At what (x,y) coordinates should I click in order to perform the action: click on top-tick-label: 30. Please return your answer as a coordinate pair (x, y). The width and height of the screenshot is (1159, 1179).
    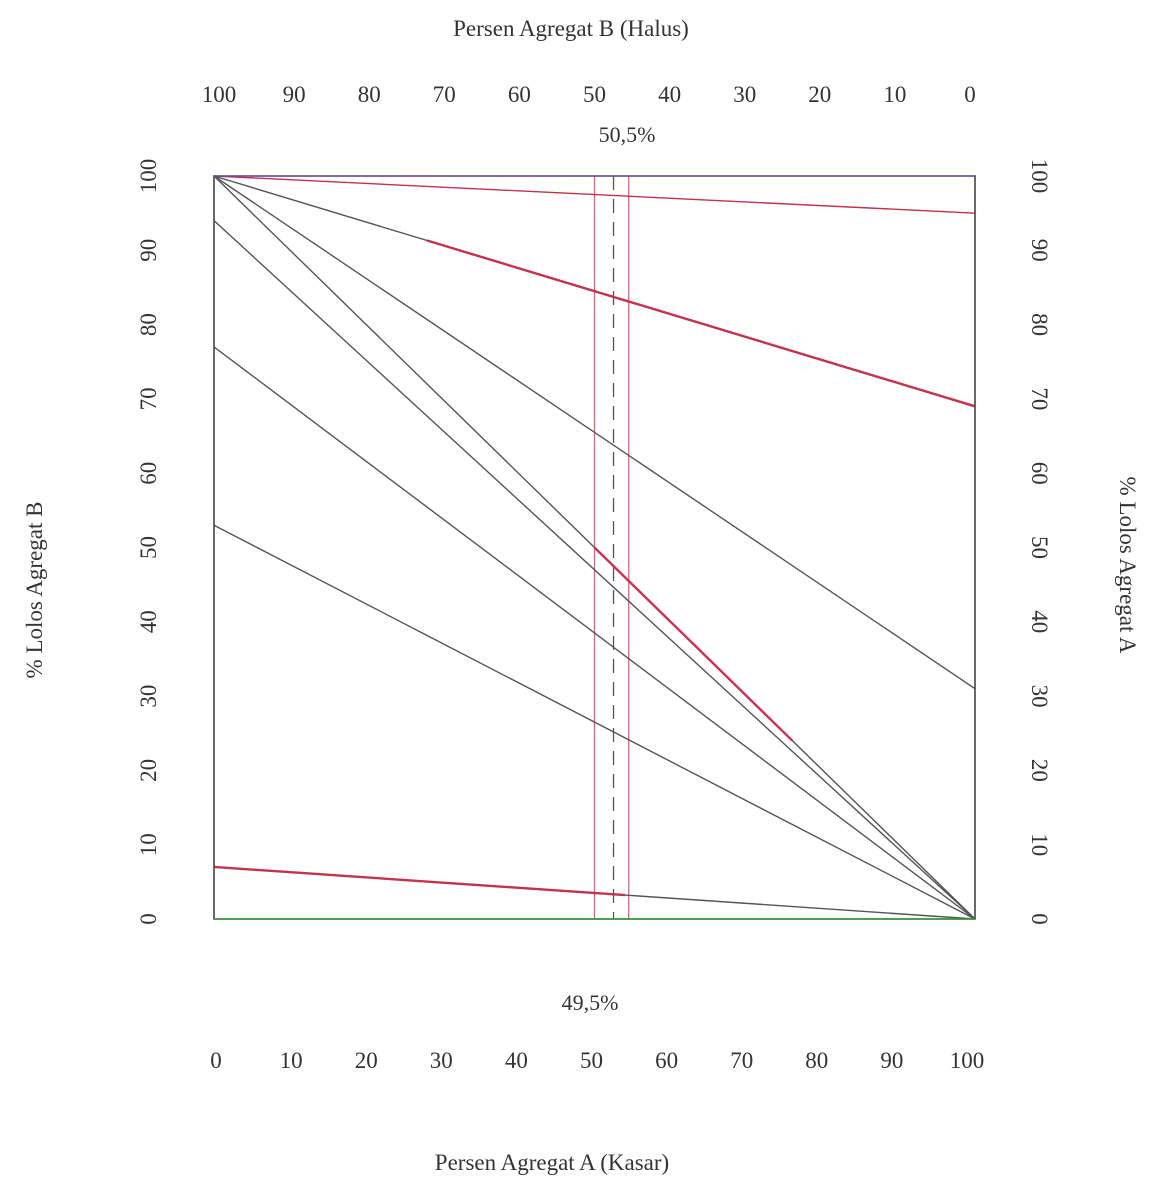
    Looking at the image, I should click on (744, 94).